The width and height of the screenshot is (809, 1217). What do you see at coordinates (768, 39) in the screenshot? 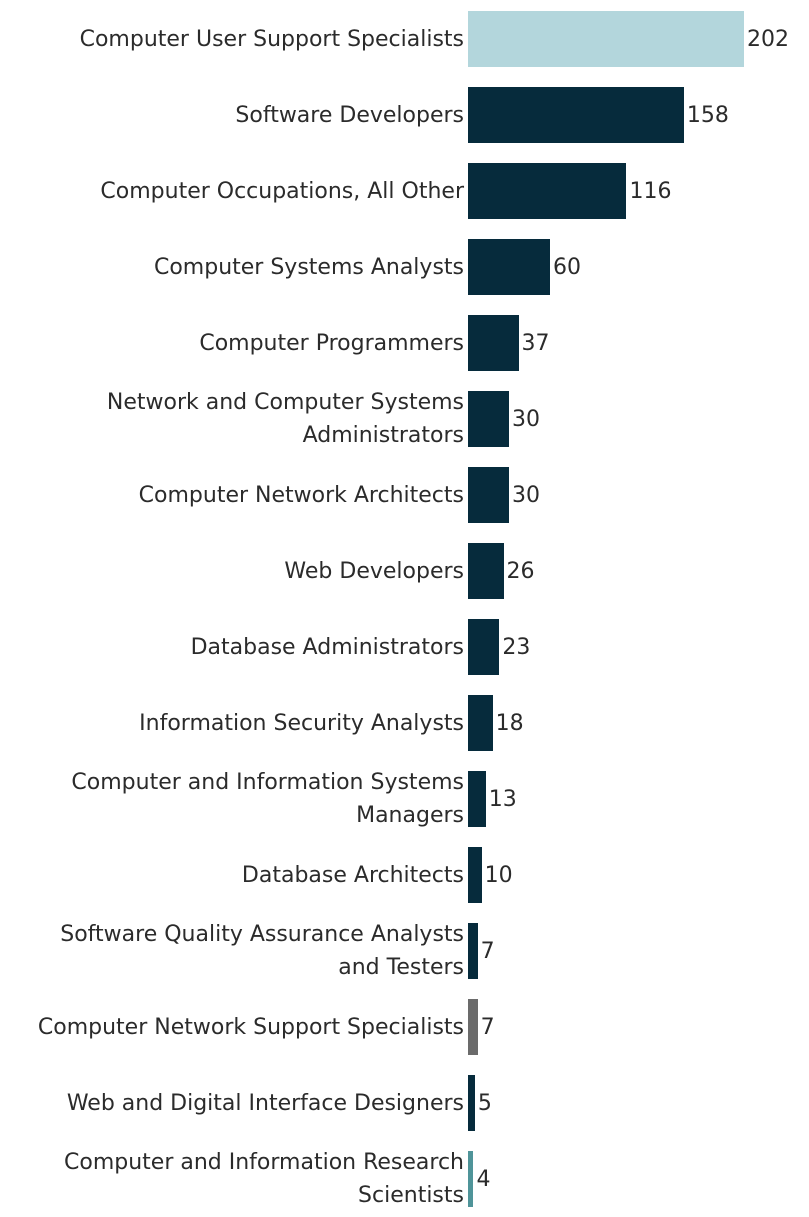
I see `value-label: 202` at bounding box center [768, 39].